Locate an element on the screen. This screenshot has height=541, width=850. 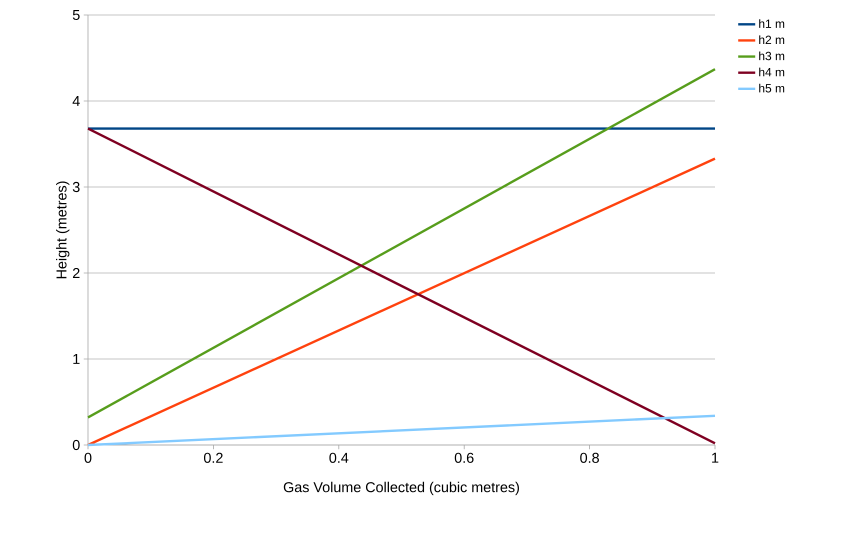
legend-label: h5 m is located at coordinates (771, 88).